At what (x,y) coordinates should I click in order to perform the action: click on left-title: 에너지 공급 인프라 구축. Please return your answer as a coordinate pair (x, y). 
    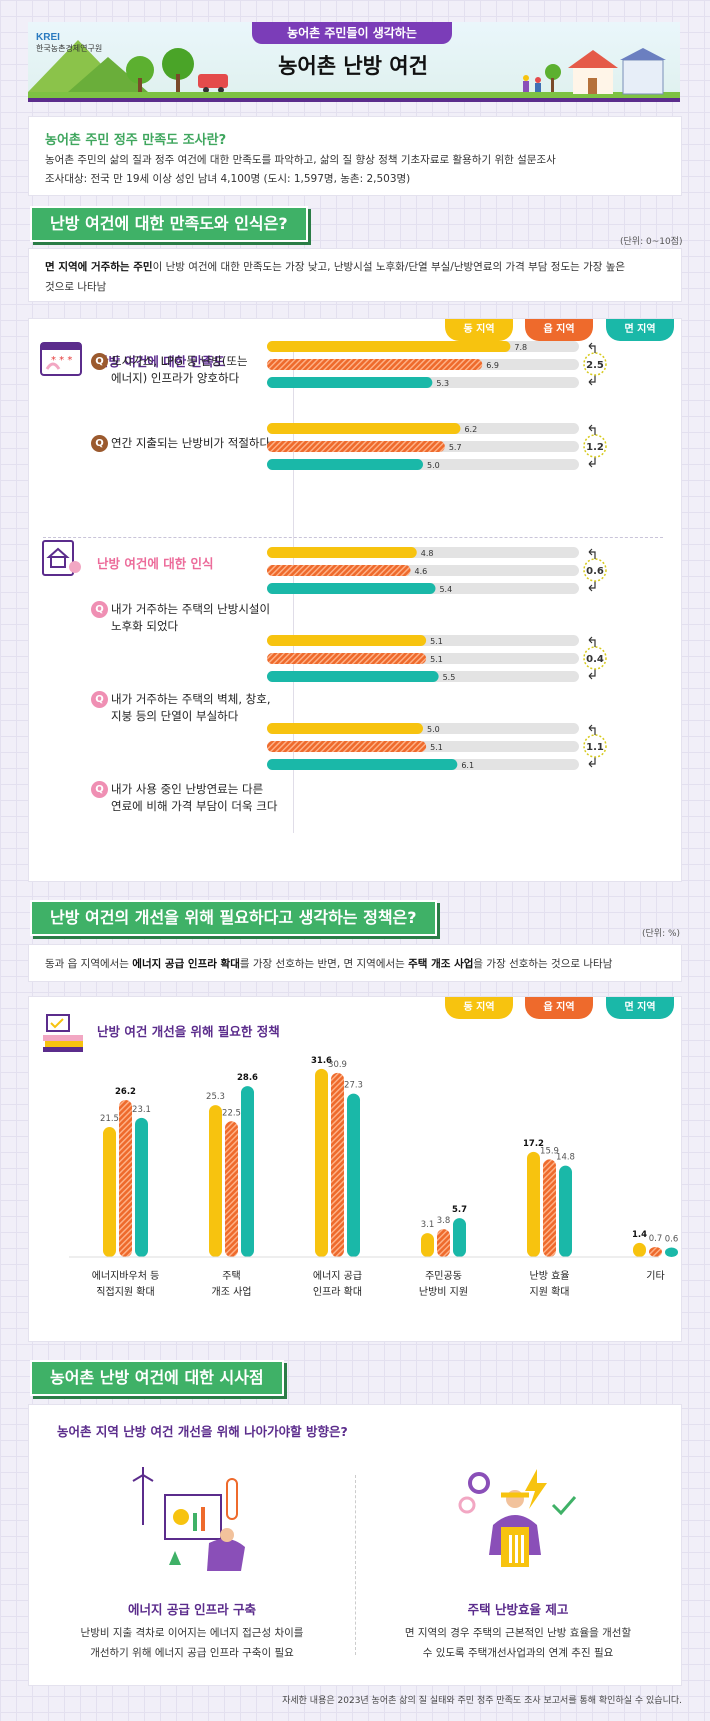
    Looking at the image, I should click on (192, 1609).